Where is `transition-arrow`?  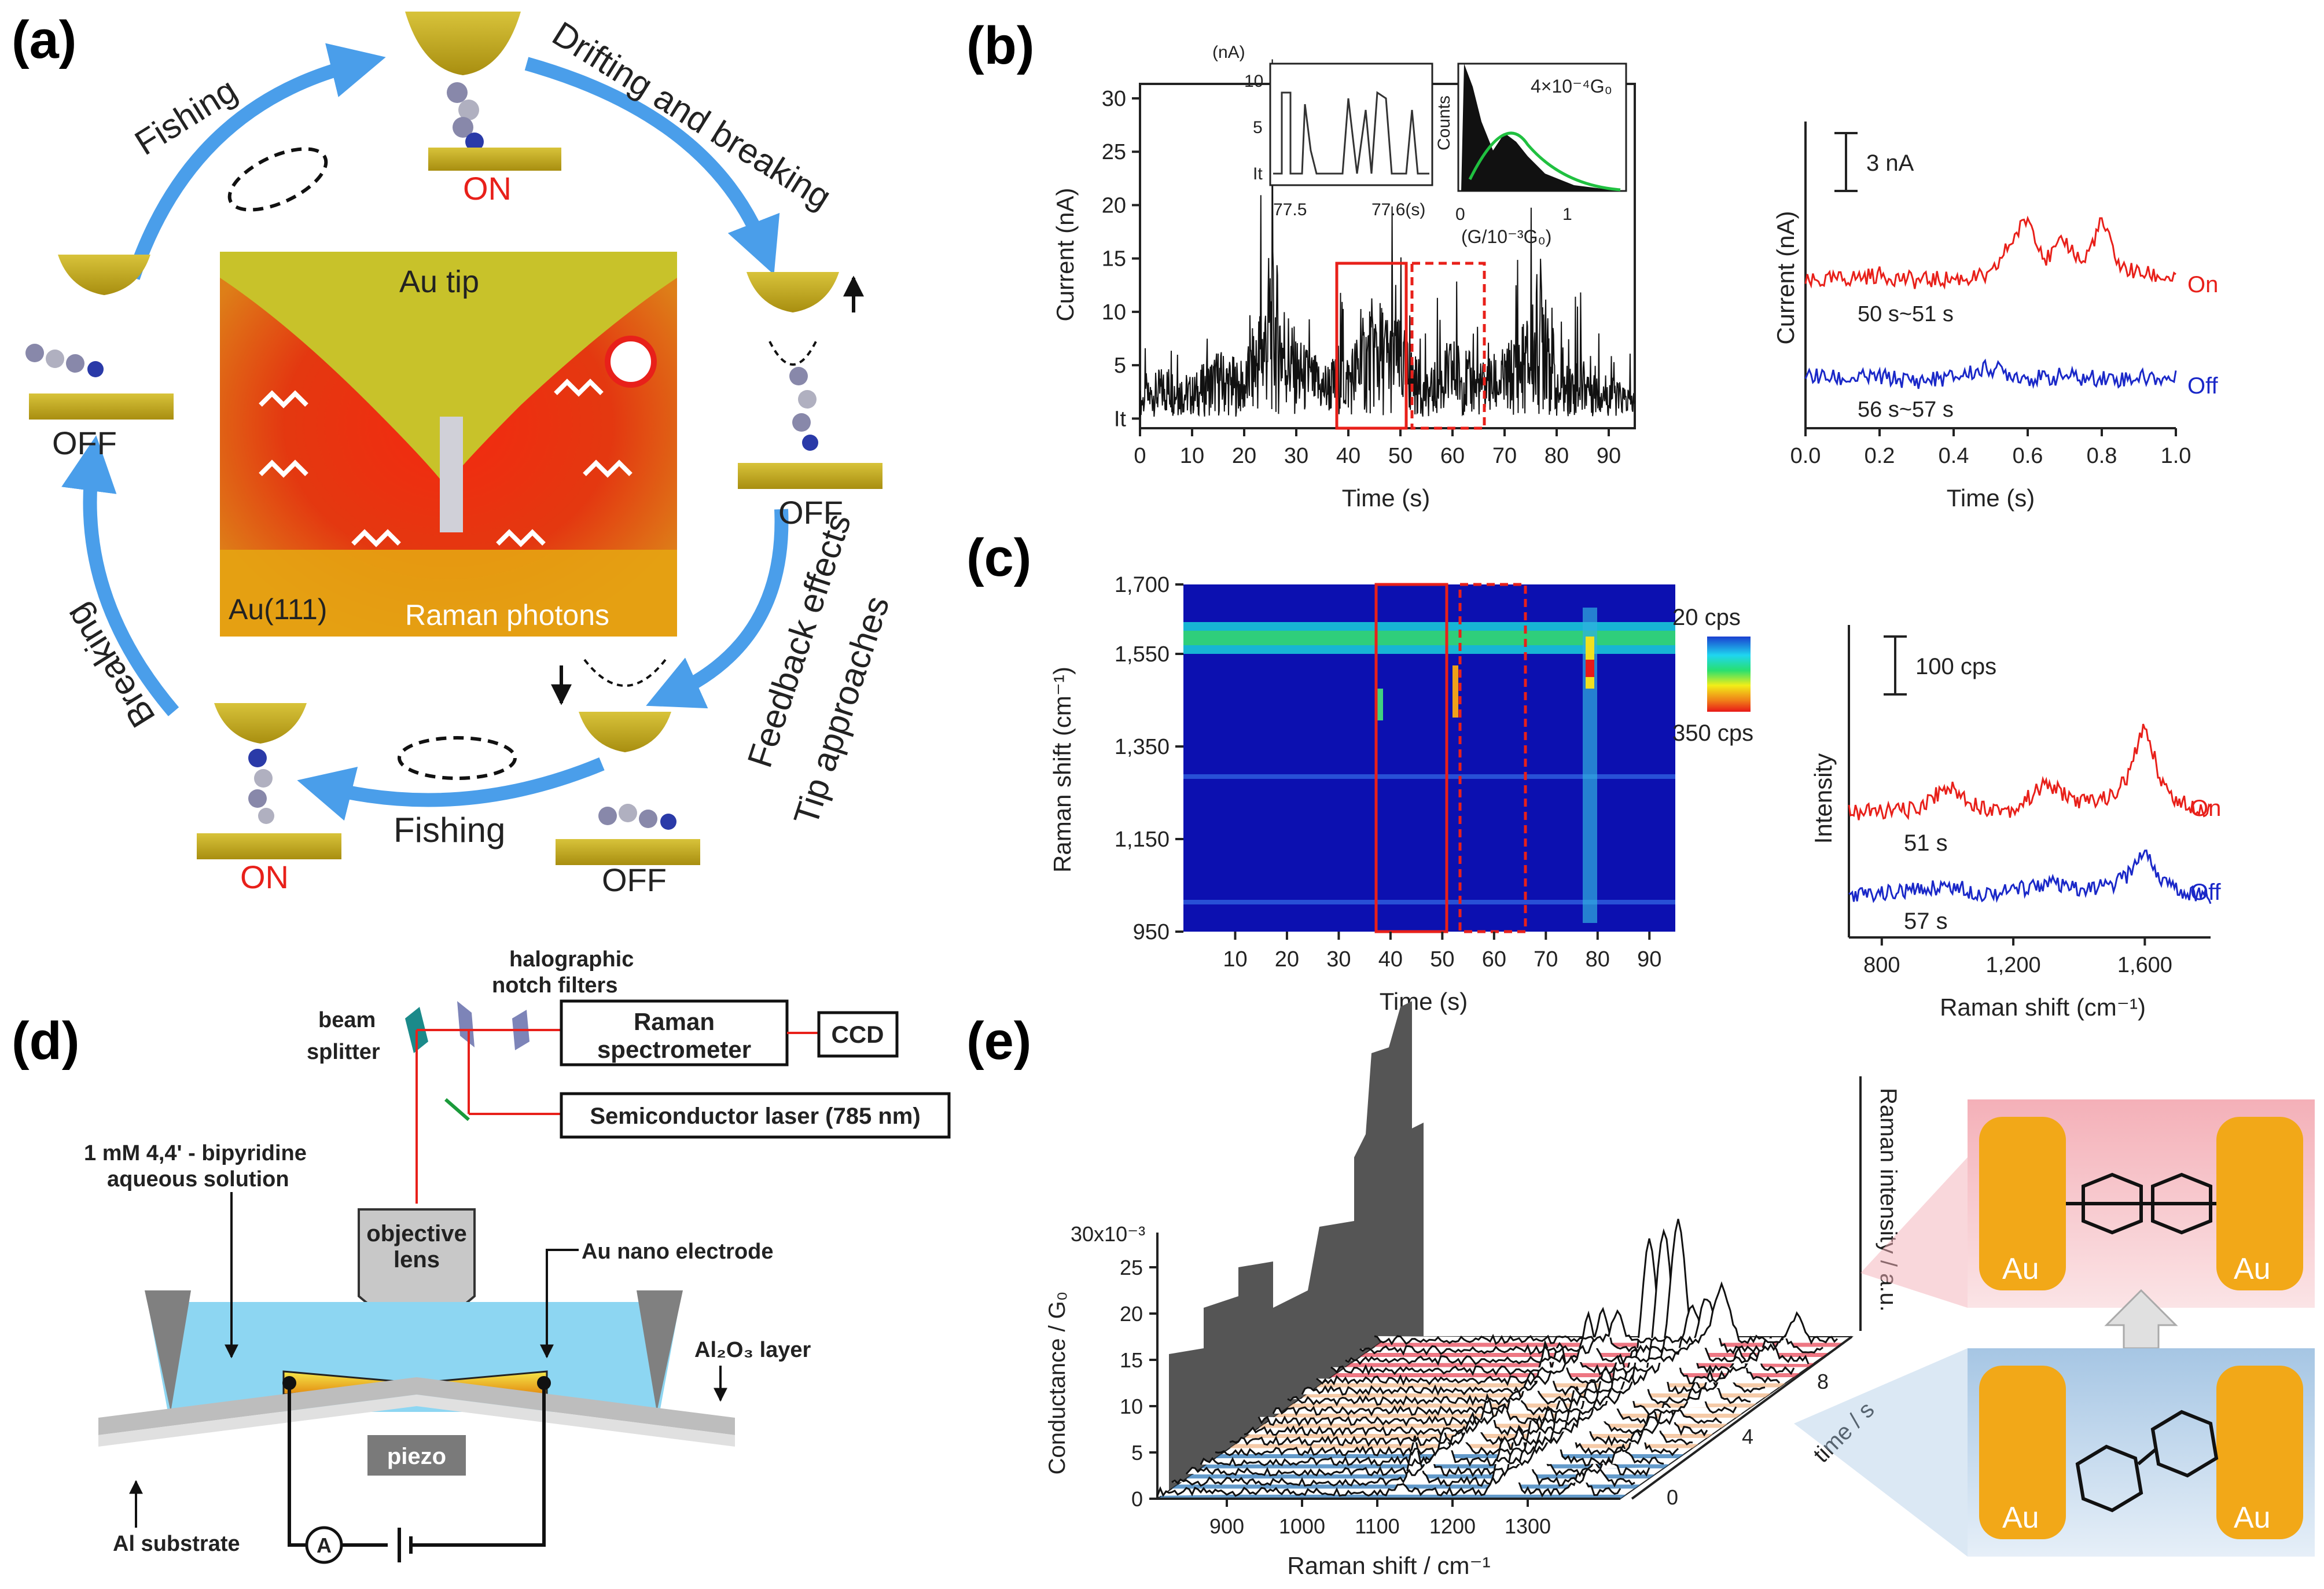
transition-arrow is located at coordinates (2141, 1319).